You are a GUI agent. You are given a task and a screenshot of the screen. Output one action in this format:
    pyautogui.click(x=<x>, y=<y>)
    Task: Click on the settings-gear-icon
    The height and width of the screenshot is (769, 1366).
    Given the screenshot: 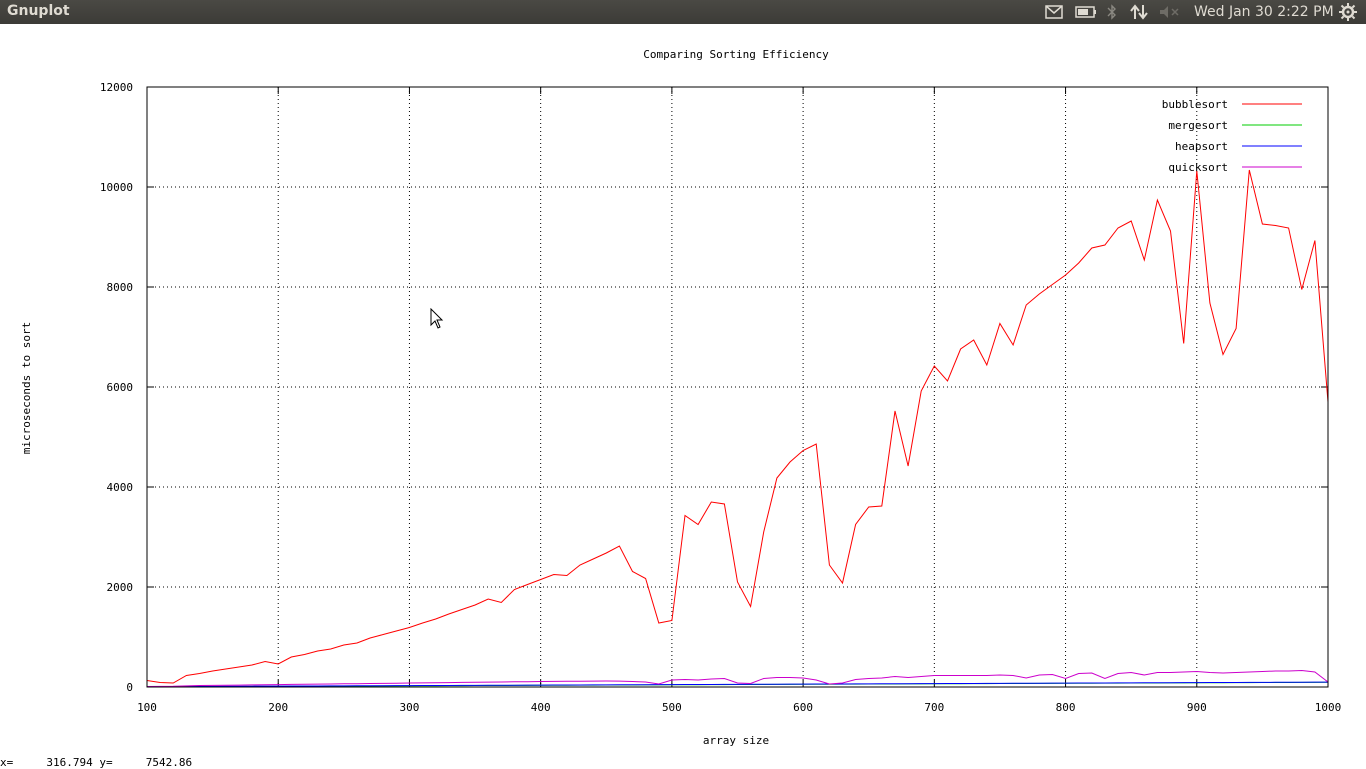 What is the action you would take?
    pyautogui.click(x=1348, y=12)
    